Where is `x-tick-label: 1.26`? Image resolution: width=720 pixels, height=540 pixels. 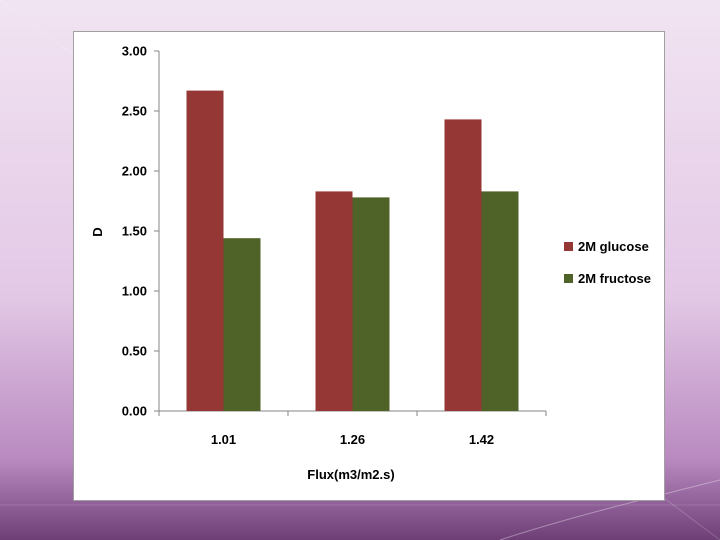 x-tick-label: 1.26 is located at coordinates (352, 439).